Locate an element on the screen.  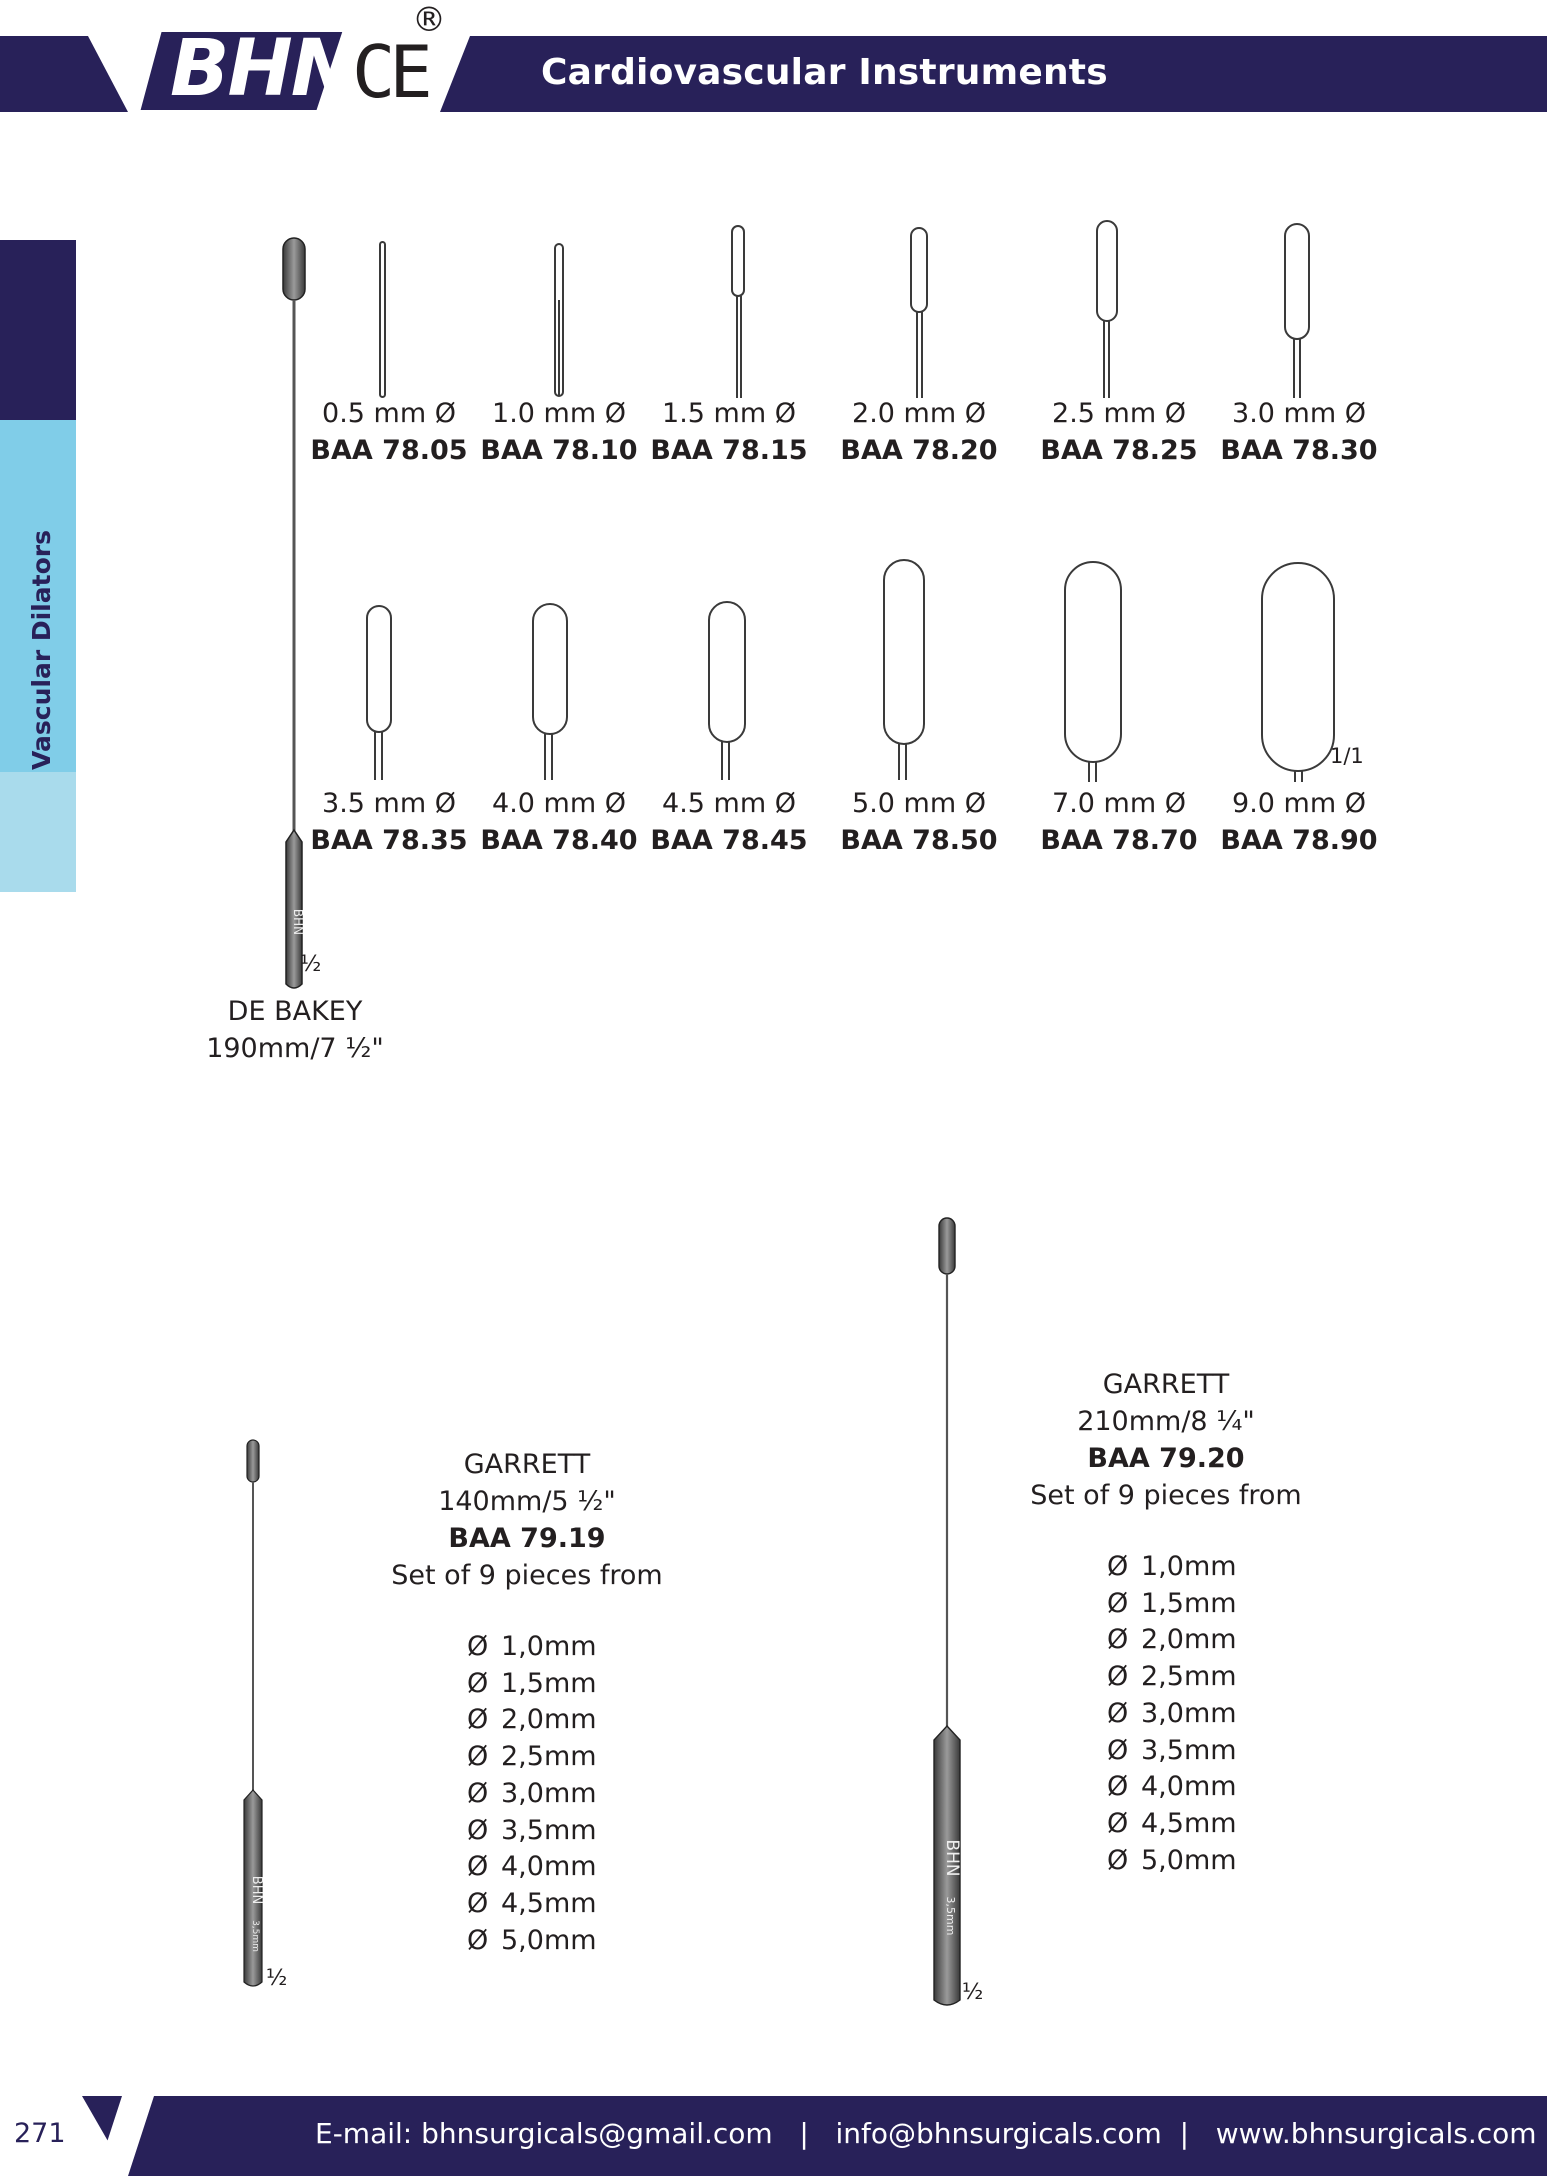
garrett-small-name: GARRETT is located at coordinates (527, 1464).